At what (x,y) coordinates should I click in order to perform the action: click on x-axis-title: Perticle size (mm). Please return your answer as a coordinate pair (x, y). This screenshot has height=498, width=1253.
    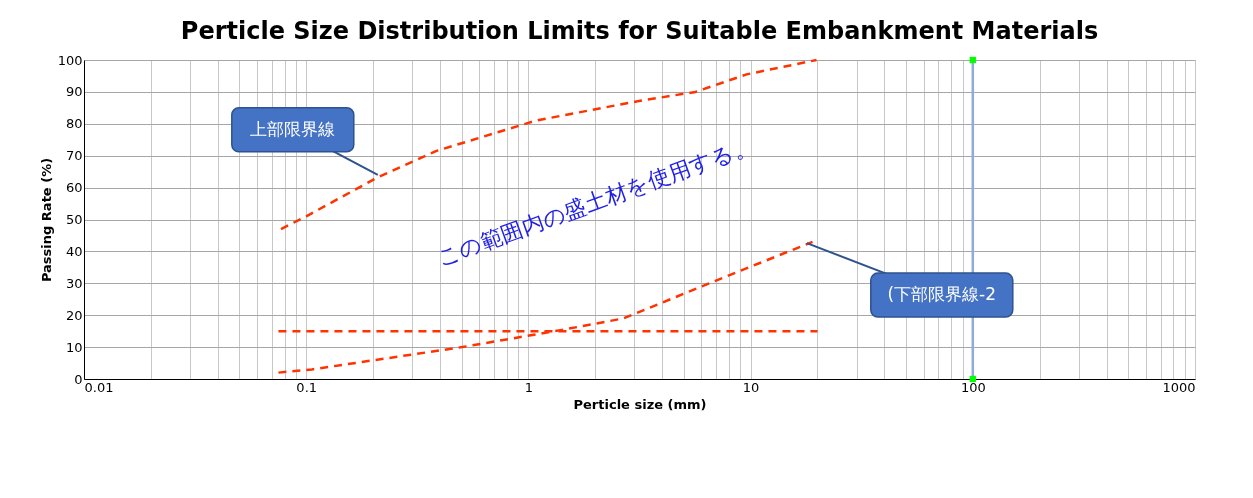
    Looking at the image, I should click on (640, 404).